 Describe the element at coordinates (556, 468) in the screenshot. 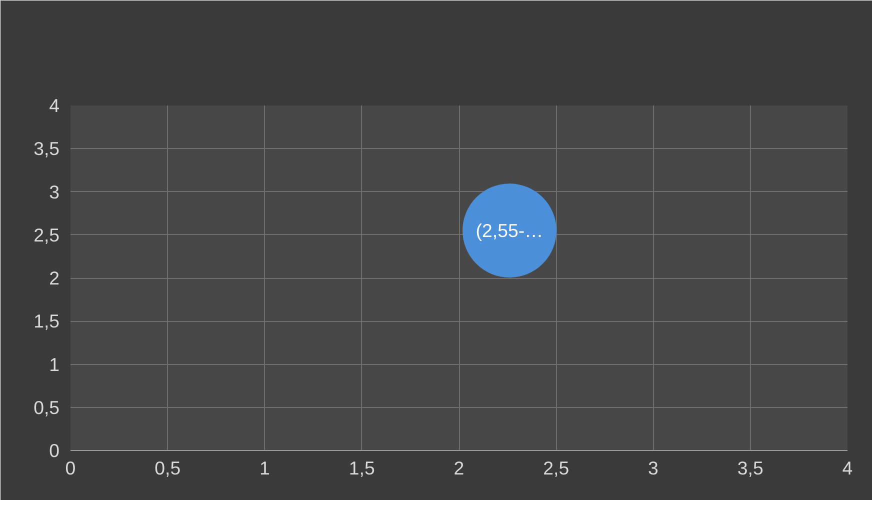

I see `x-tick-label: 2,5` at that location.